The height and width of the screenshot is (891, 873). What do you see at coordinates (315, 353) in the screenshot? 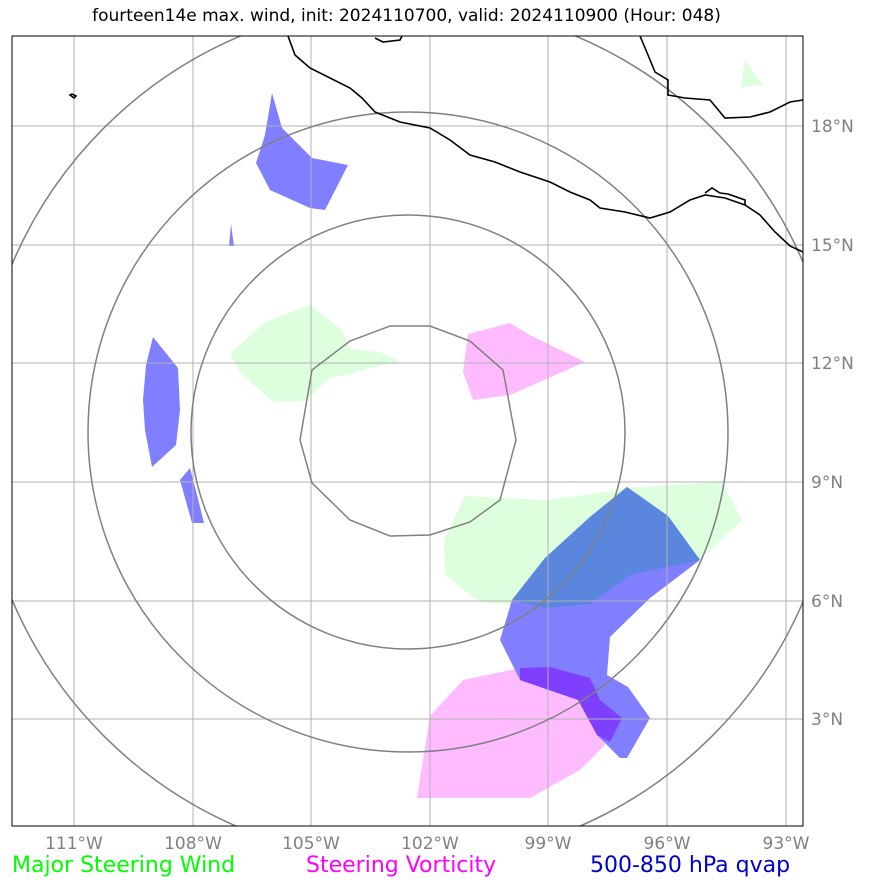
I see `wind-region-center-west` at bounding box center [315, 353].